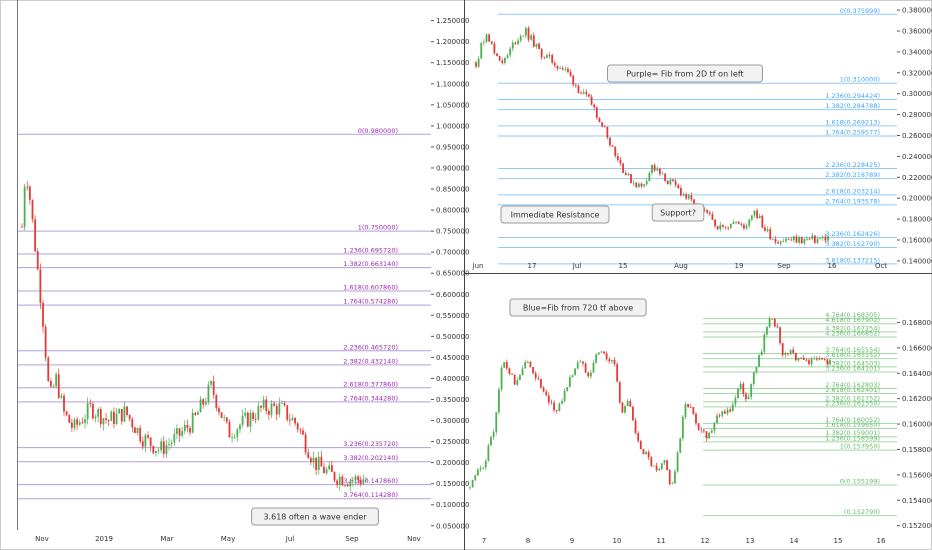 This screenshot has width=932, height=550. What do you see at coordinates (739, 266) in the screenshot?
I see `x-tick-label: 19` at bounding box center [739, 266].